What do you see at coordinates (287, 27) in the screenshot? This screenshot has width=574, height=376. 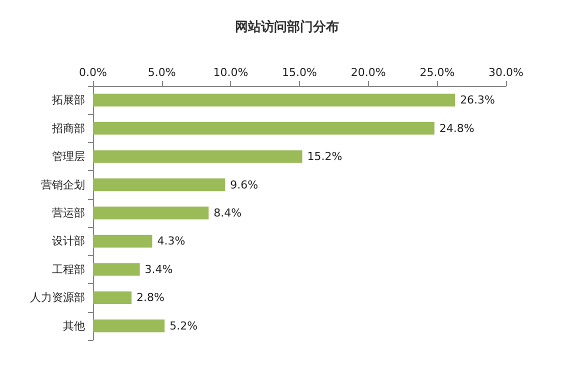 I see `chart-title: 网站访问部门分布` at bounding box center [287, 27].